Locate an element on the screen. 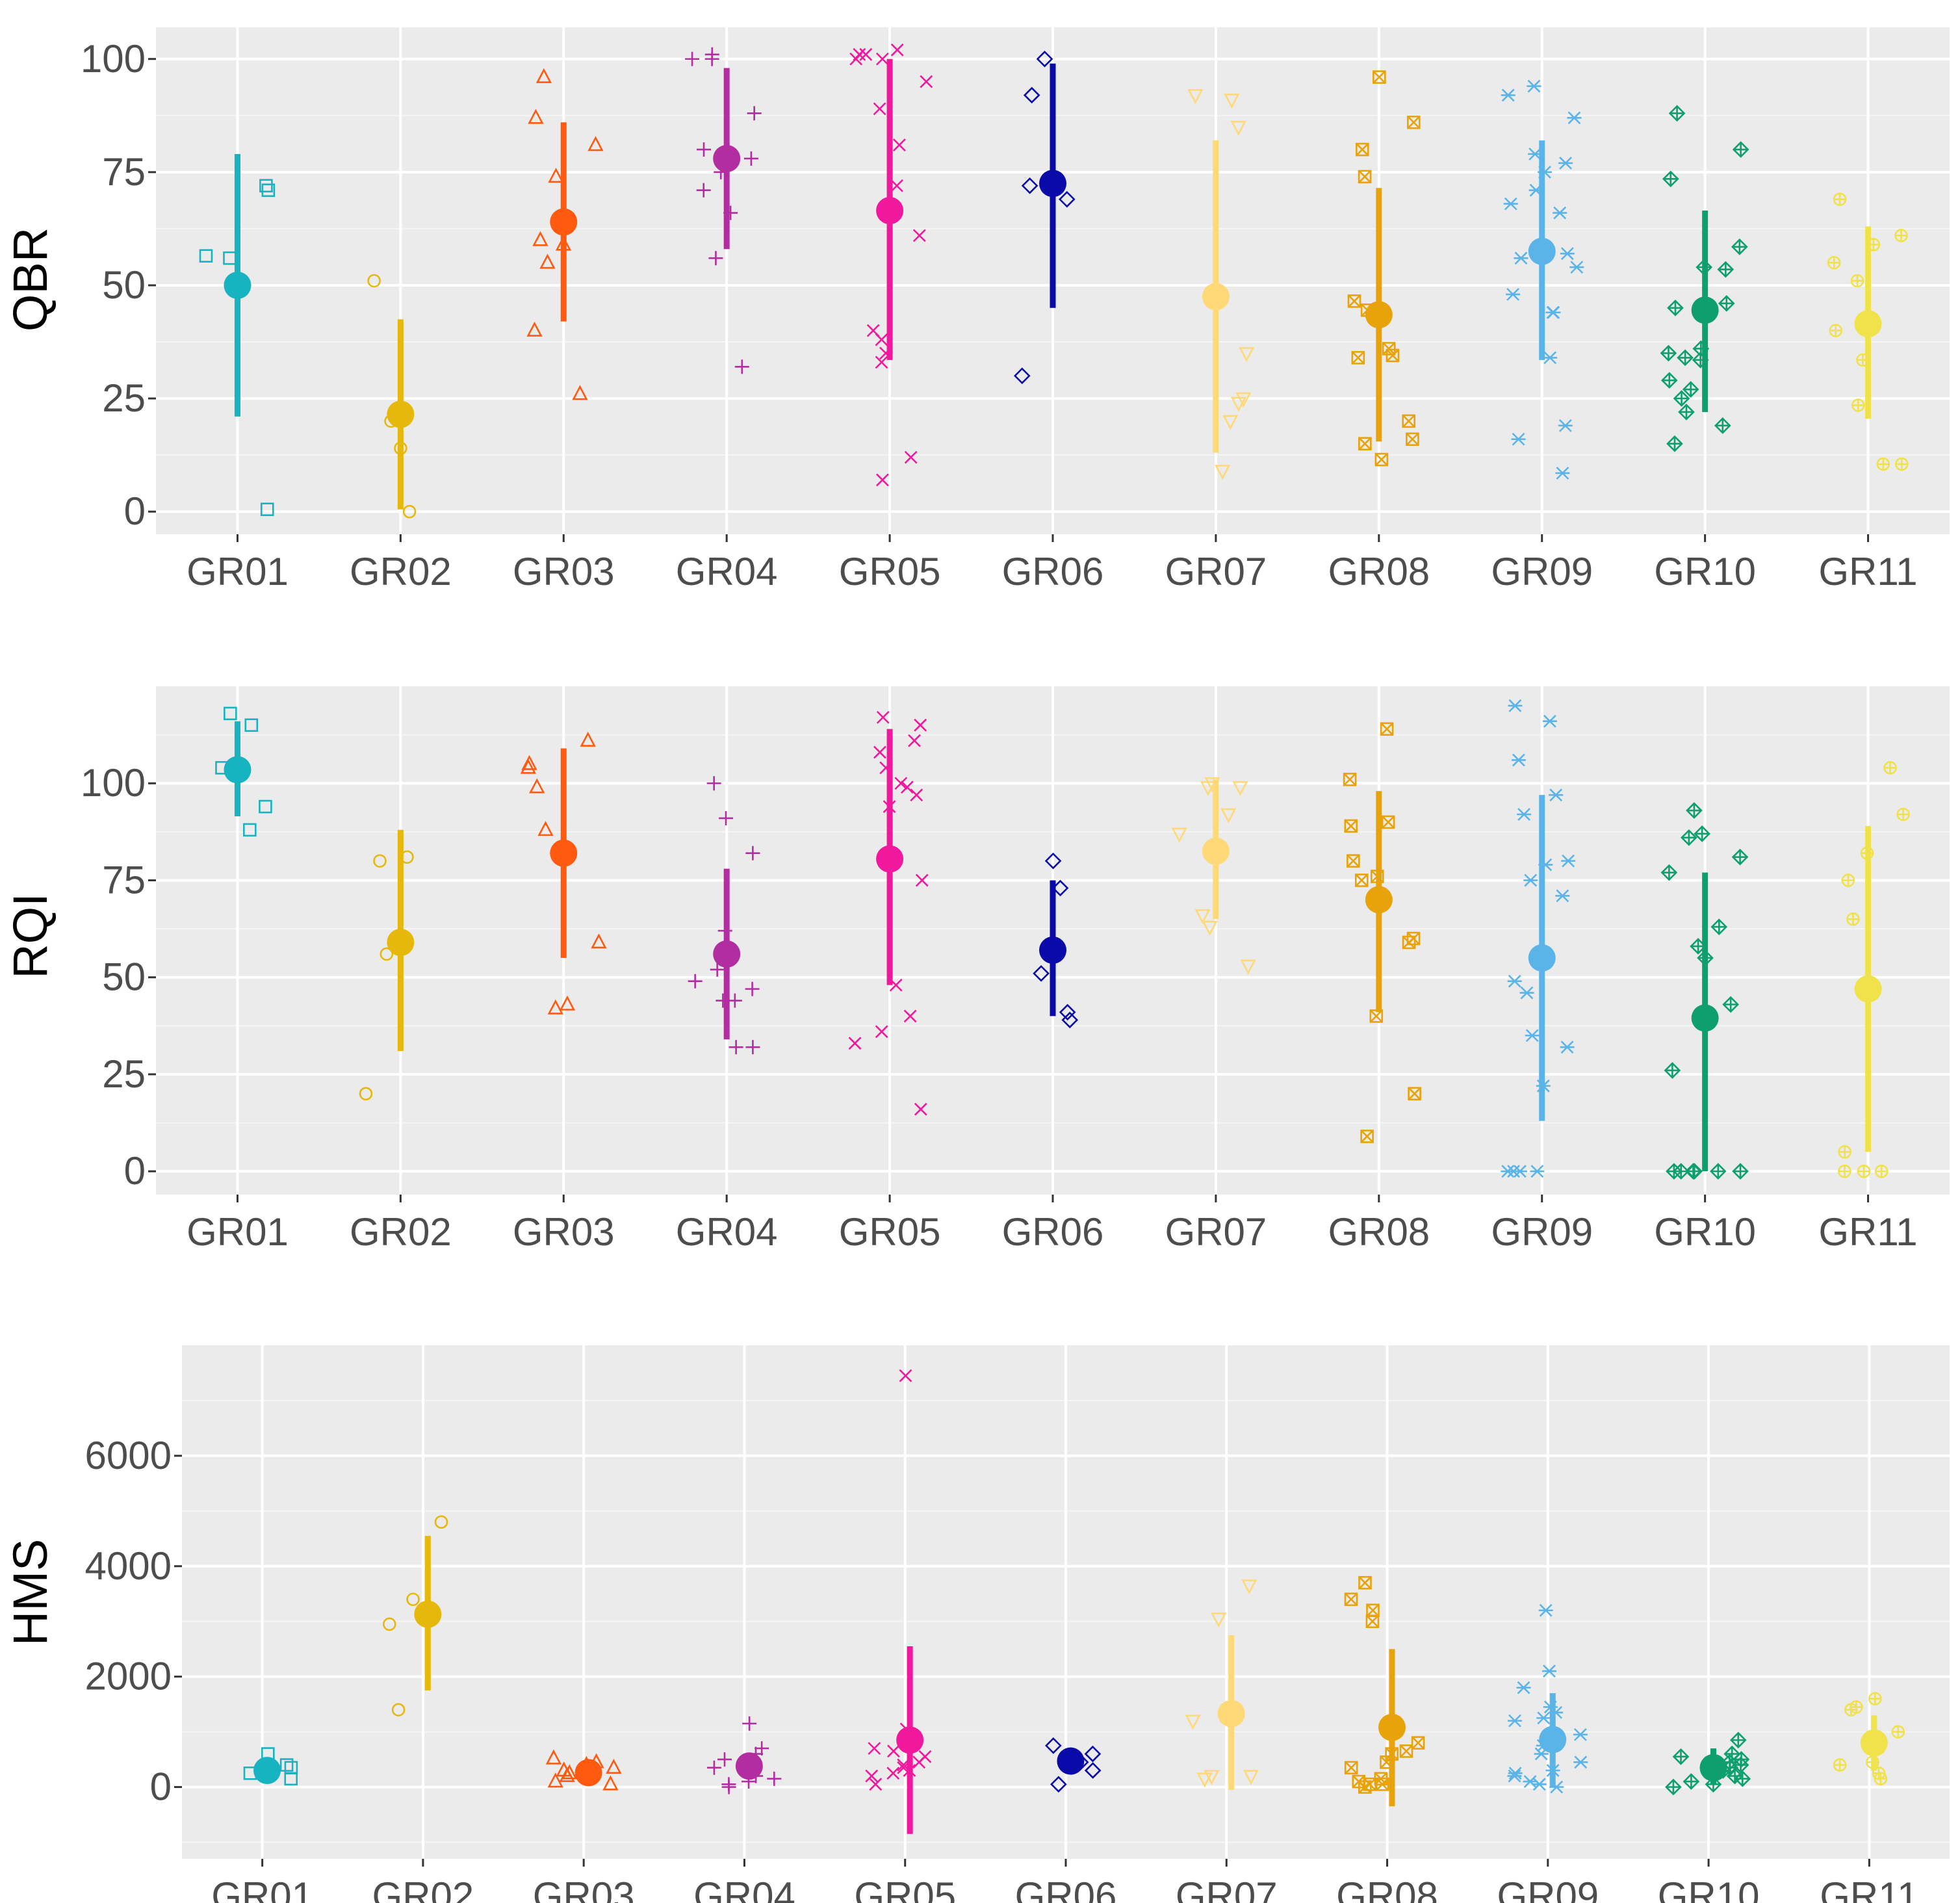 The width and height of the screenshot is (1960, 1903). x-tick-label-rqi: GR08 is located at coordinates (1379, 1232).